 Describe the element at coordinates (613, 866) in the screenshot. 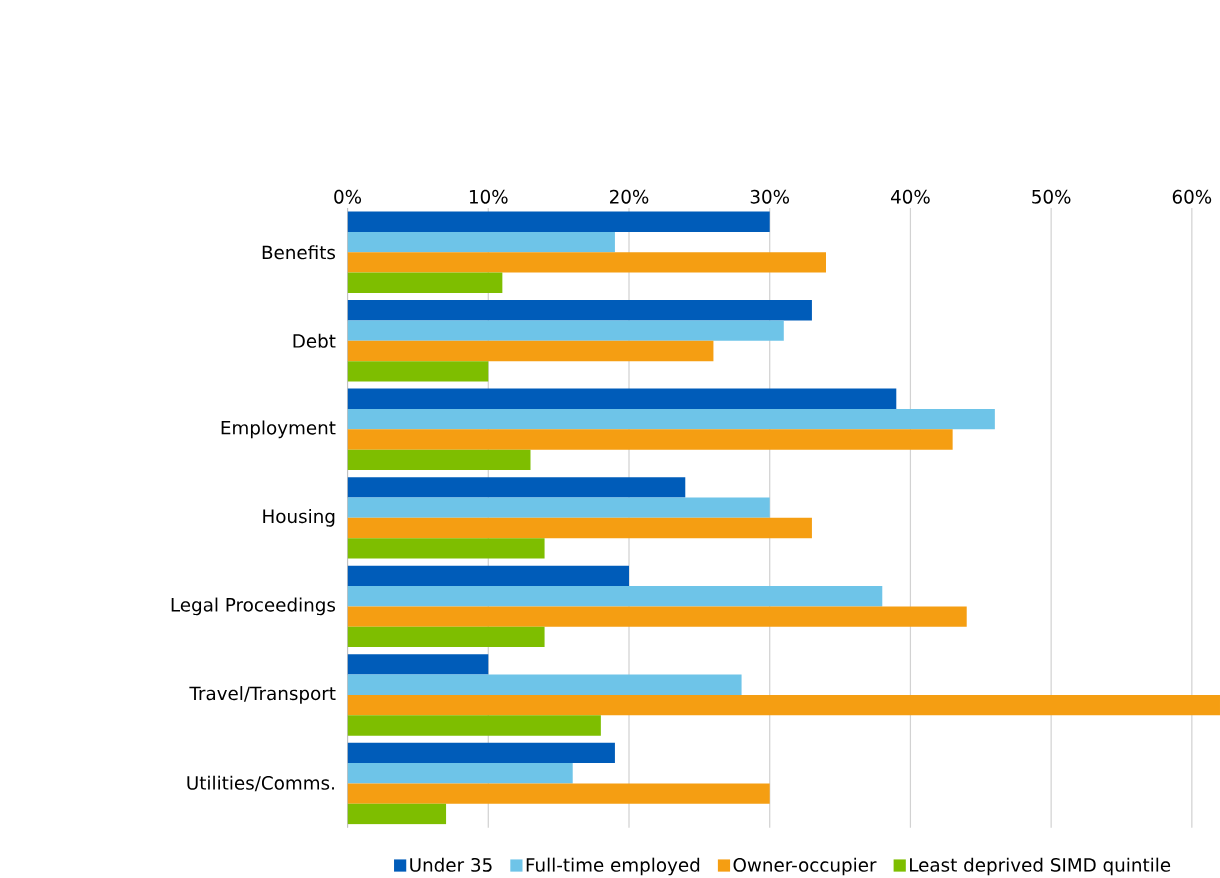

I see `legend-label: Full-time employed` at that location.